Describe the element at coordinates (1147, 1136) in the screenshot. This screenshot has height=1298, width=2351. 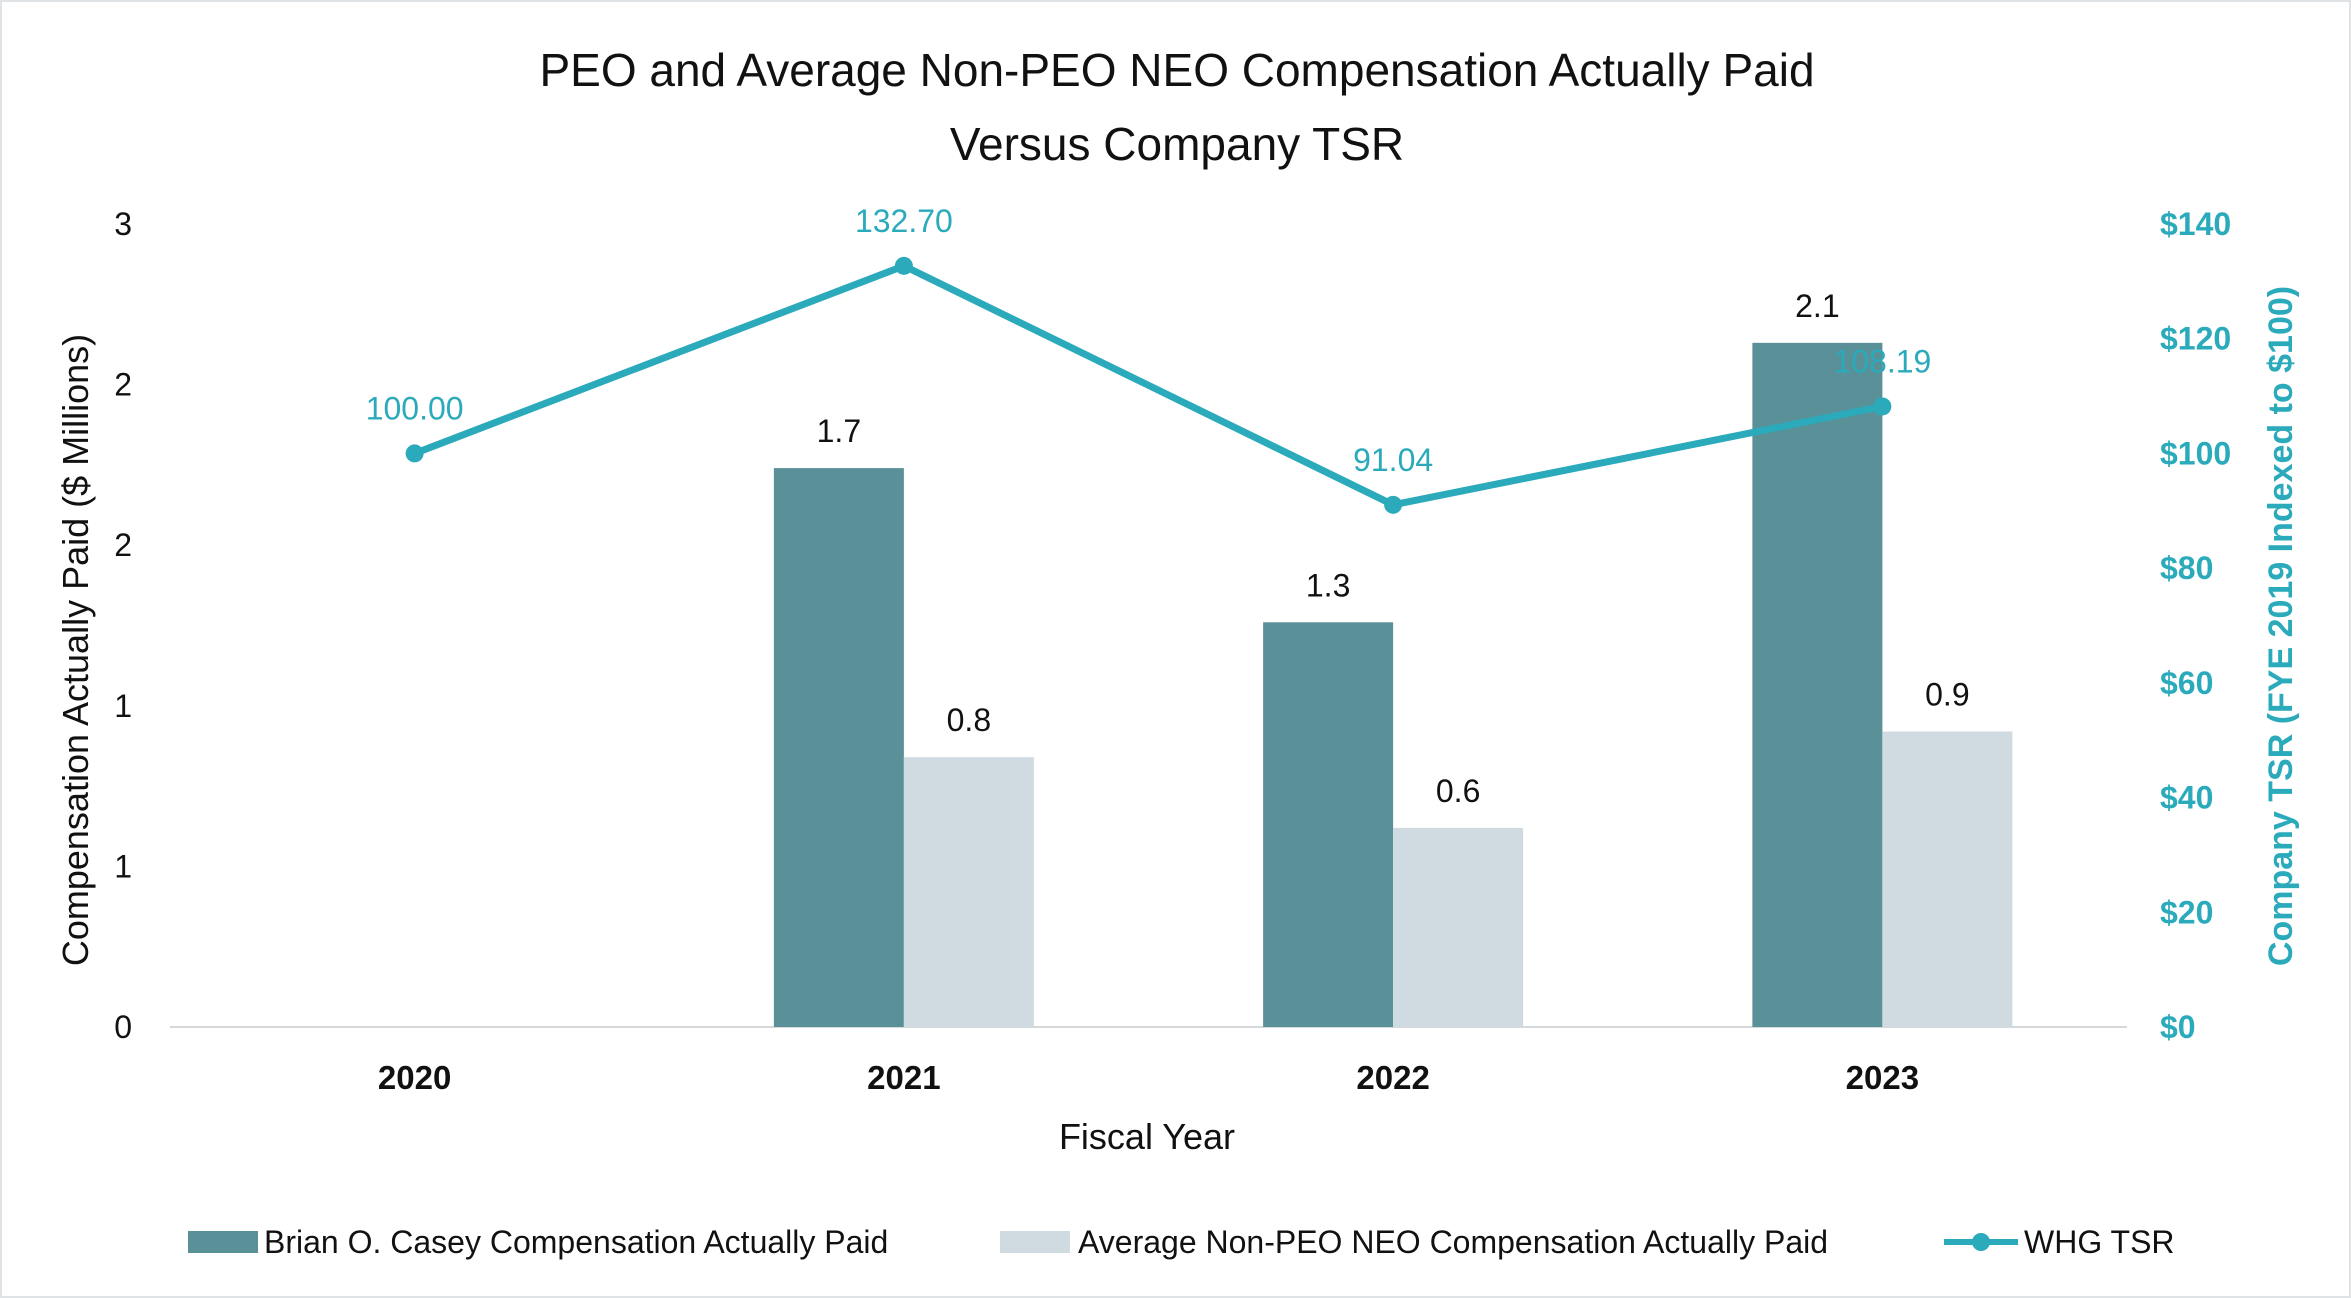
I see `x-axis-title: Fiscal Year` at that location.